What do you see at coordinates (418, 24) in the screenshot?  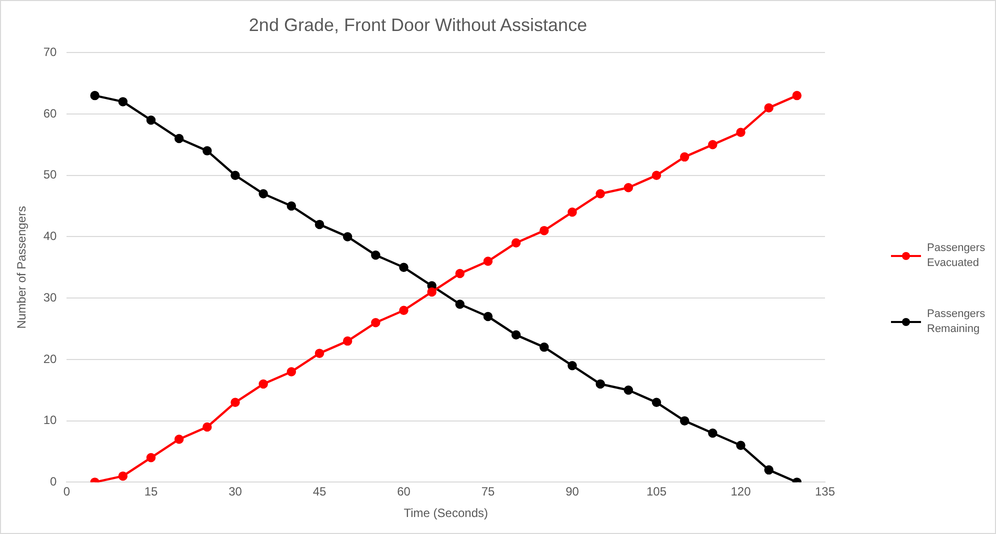 I see `chart-title: 2nd Grade, Front Door Without Assistance` at bounding box center [418, 24].